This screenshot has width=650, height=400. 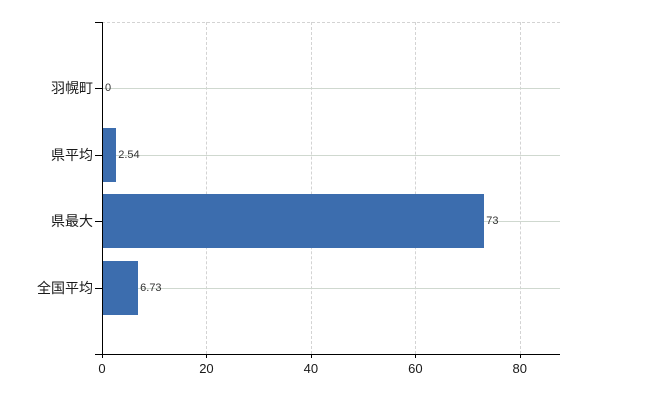 I want to click on bar-value-label: 2.54, so click(x=129, y=154).